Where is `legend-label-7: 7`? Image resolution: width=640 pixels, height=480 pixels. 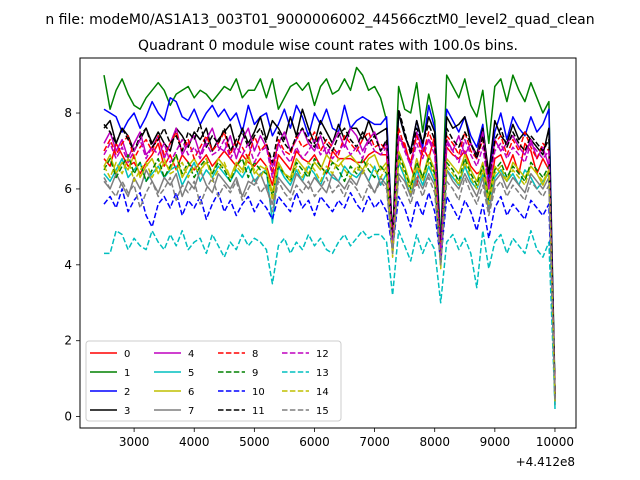 legend-label-7: 7 is located at coordinates (191, 411).